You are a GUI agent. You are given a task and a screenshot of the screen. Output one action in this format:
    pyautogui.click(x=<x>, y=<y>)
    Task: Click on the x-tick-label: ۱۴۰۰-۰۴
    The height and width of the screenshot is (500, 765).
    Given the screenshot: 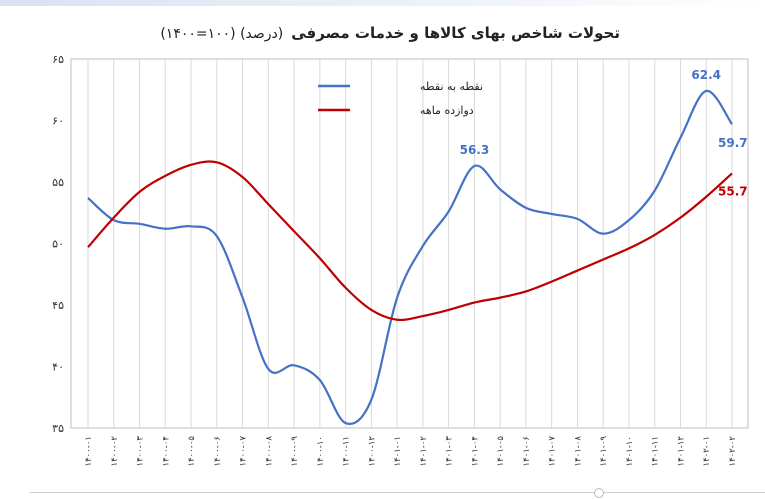 What is the action you would take?
    pyautogui.click(x=166, y=451)
    